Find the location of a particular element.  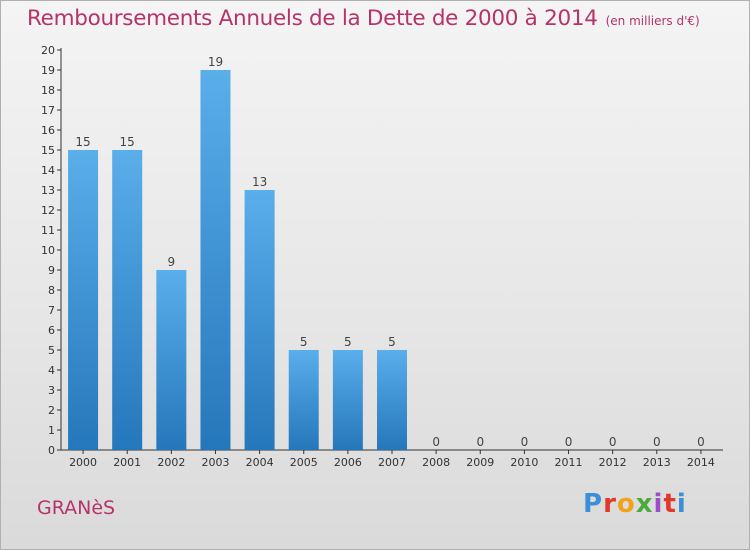

x-tick-label: 2010 is located at coordinates (524, 462).